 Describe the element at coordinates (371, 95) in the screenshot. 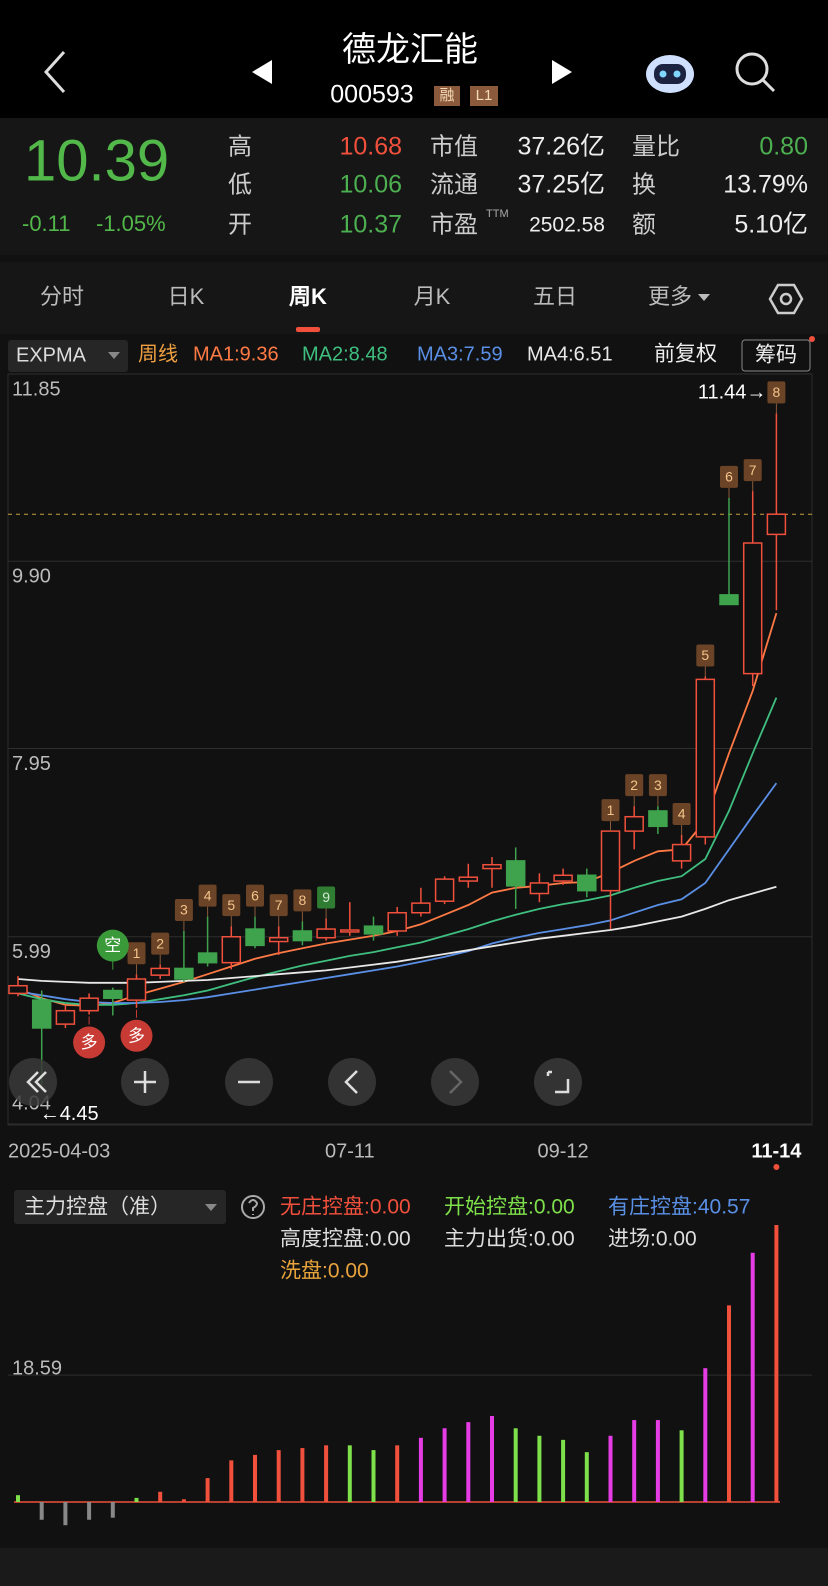

I see `stock-code: 000593` at that location.